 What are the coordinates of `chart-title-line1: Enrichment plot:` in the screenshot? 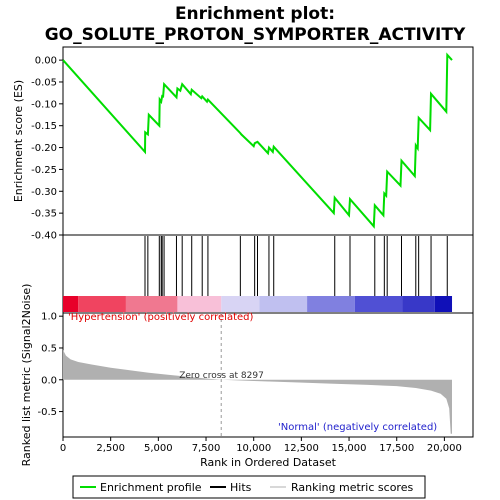 It's located at (255, 14).